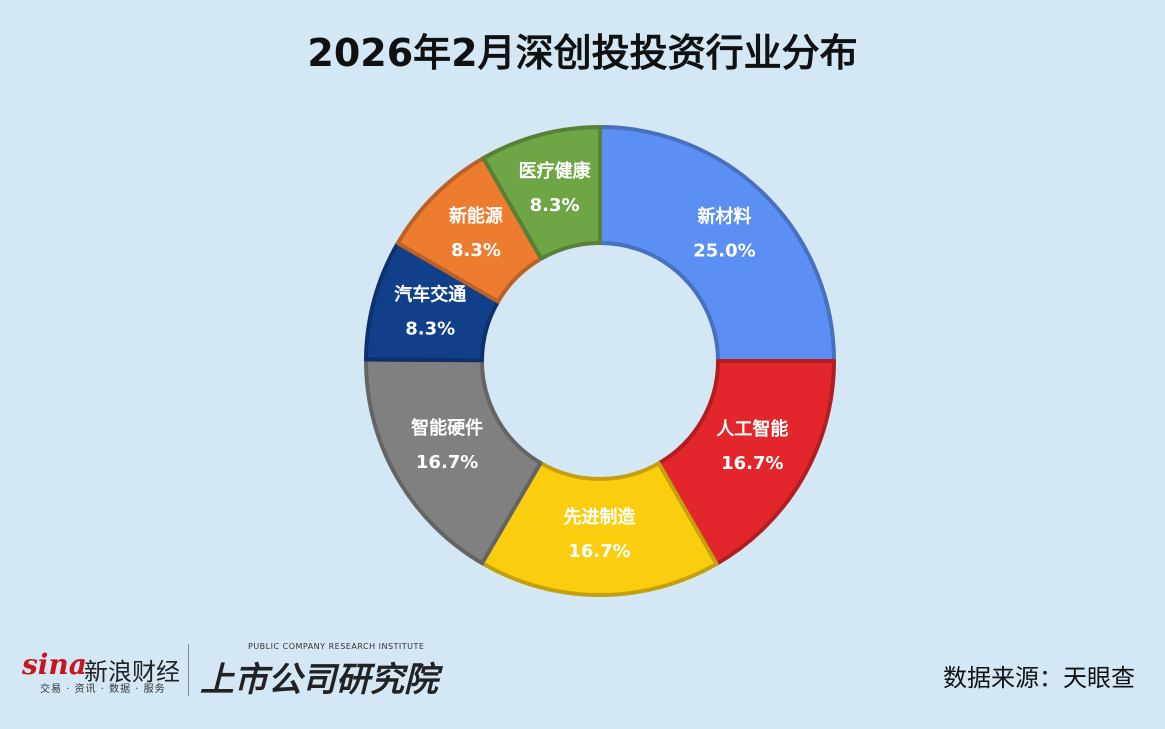  I want to click on logo-divider, so click(188, 670).